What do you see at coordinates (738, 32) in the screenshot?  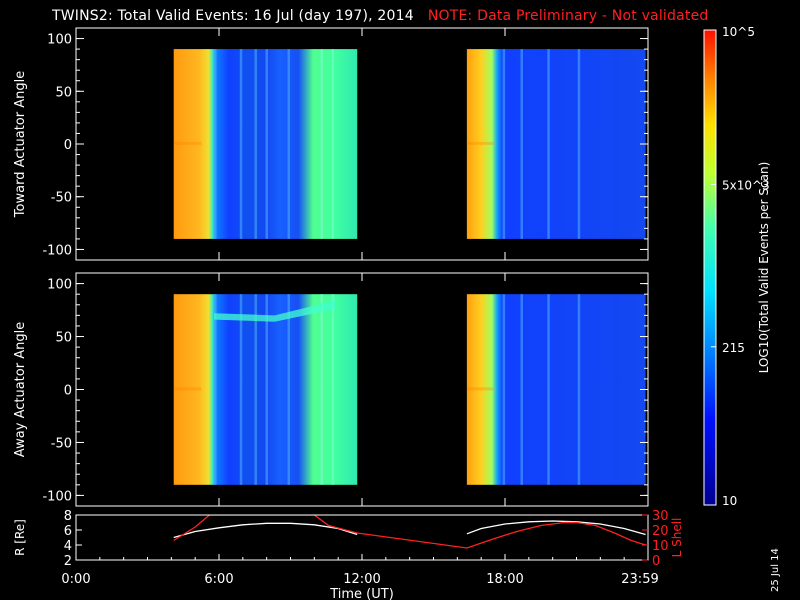 I see `colorbar-tick-label: 10^5` at bounding box center [738, 32].